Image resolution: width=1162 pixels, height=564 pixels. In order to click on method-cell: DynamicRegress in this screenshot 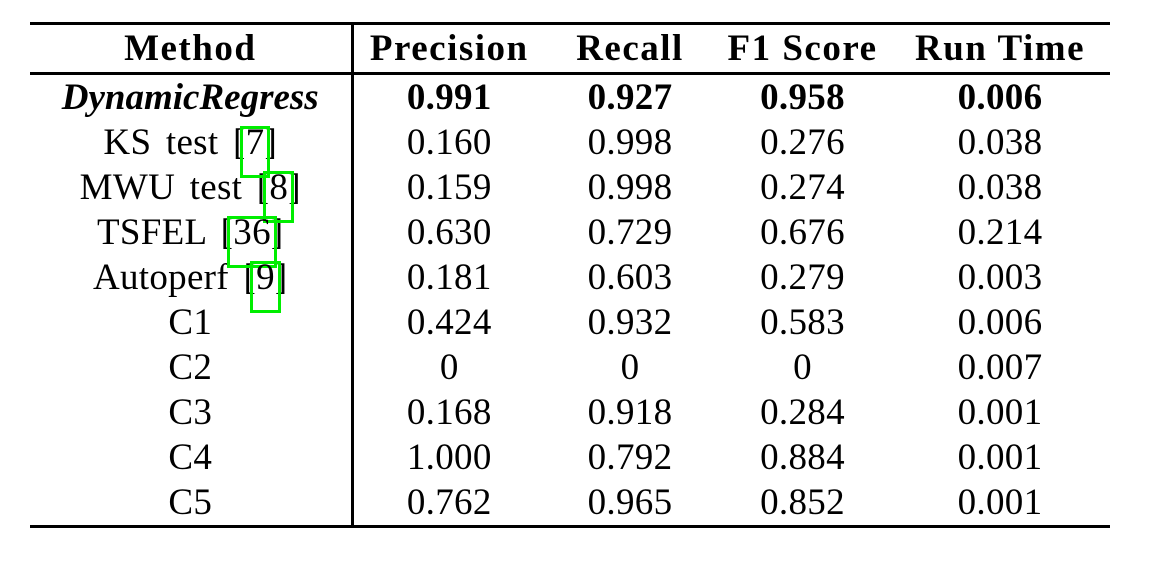, I will do `click(192, 96)`.